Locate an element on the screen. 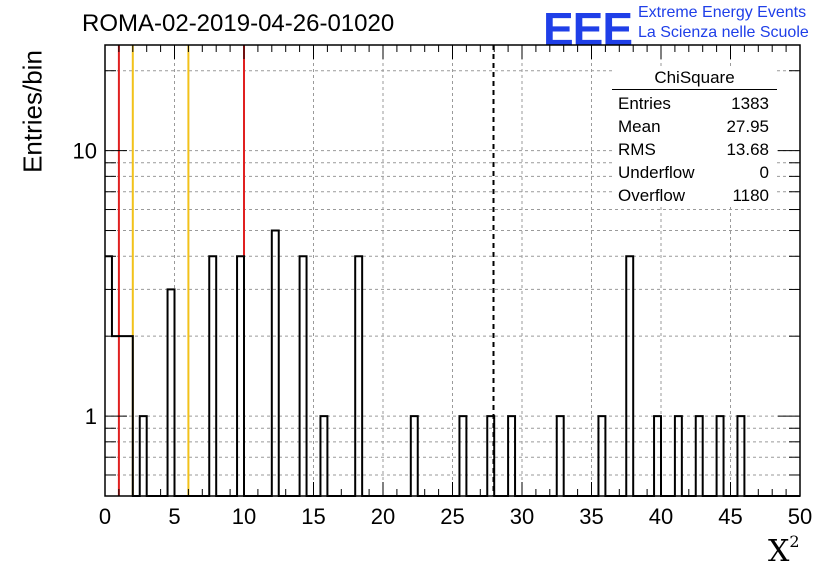 This screenshot has width=836, height=572. x-tick-label: 0 is located at coordinates (105, 516).